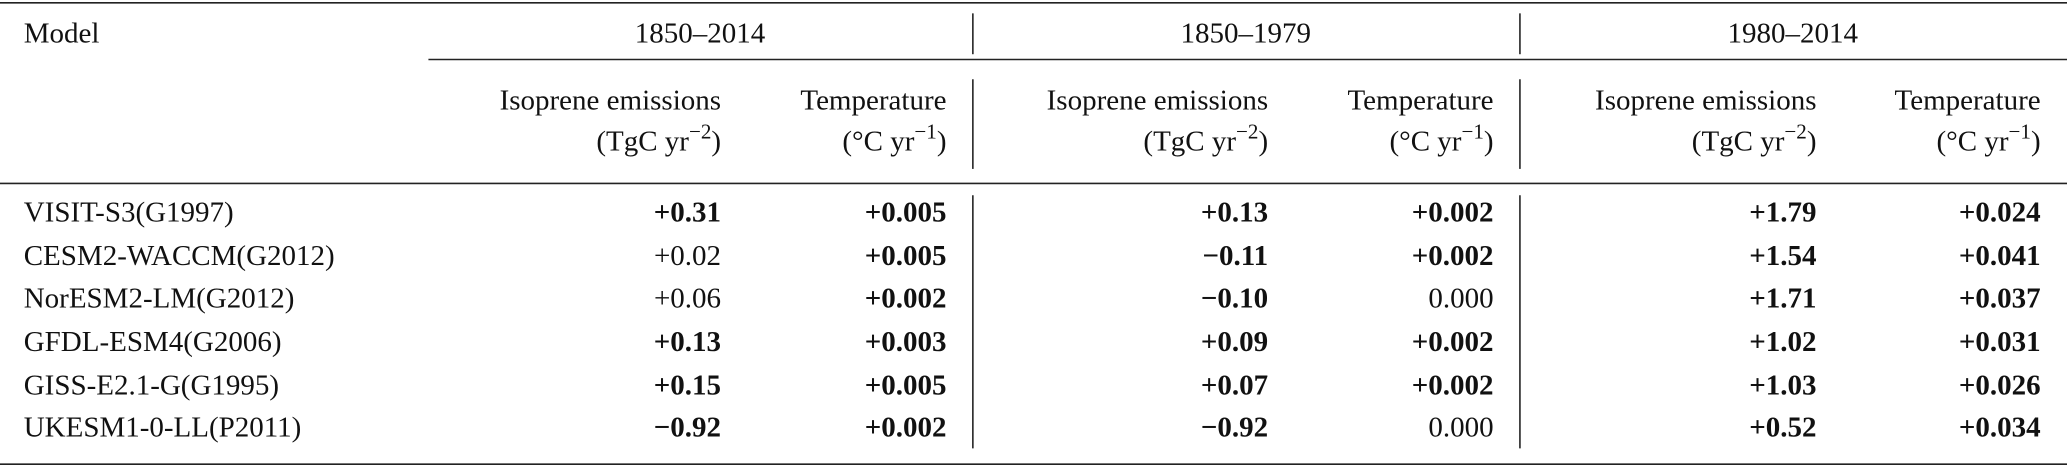 The width and height of the screenshot is (2067, 467). I want to click on group-header: 1980–2014, so click(1793, 33).